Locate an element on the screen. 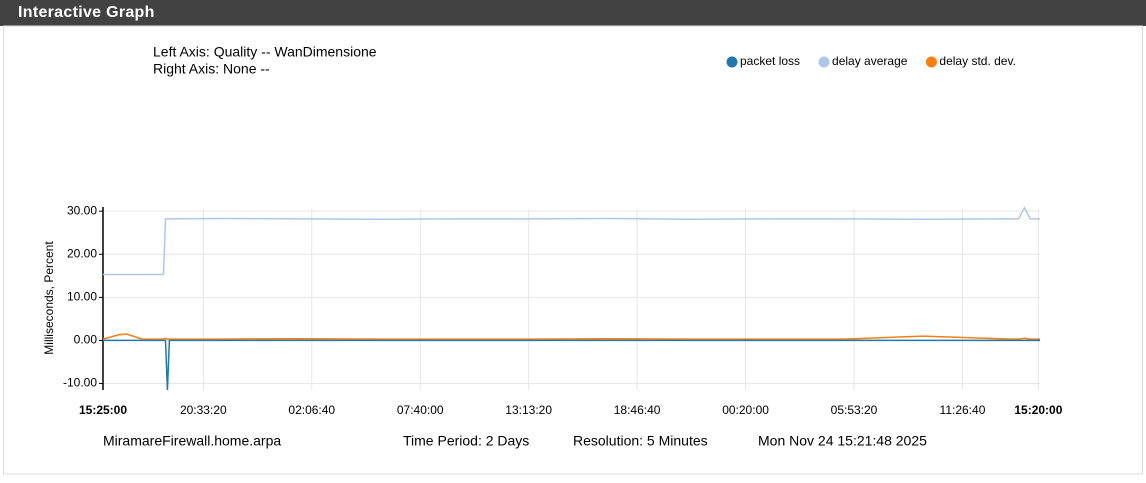 This screenshot has height=483, width=1146. period: Time Period: 2 Days is located at coordinates (466, 441).